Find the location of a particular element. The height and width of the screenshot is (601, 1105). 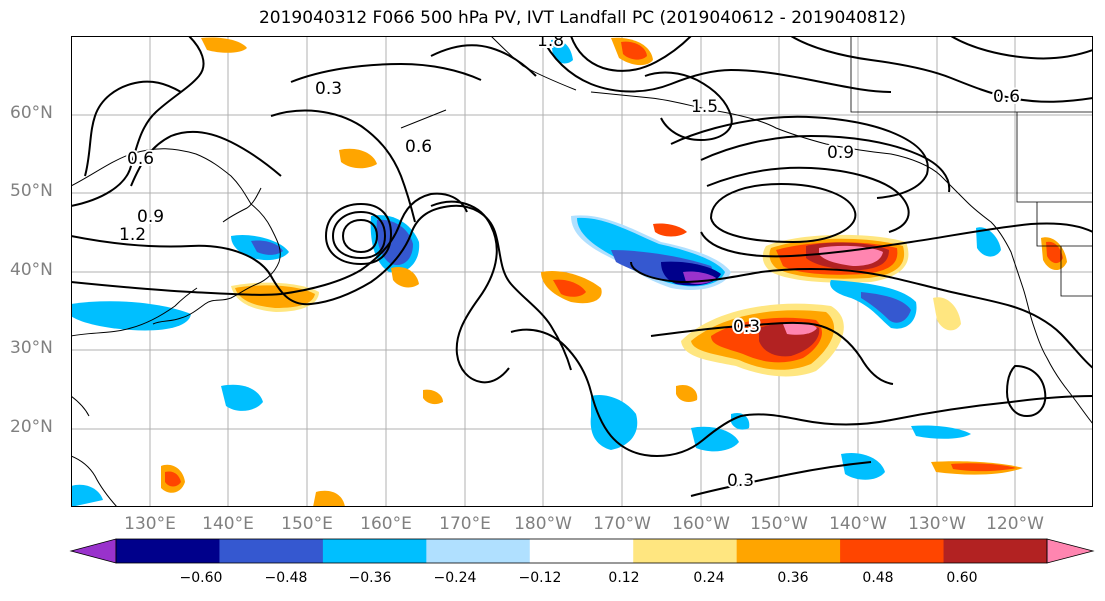

lon-label: 150°W is located at coordinates (779, 524).